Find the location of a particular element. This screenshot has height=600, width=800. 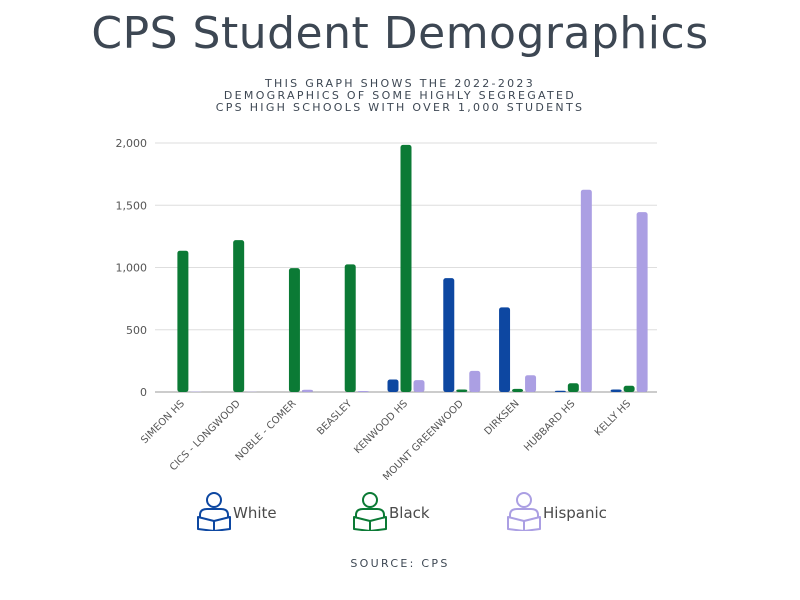

legend-label: Black is located at coordinates (409, 513).